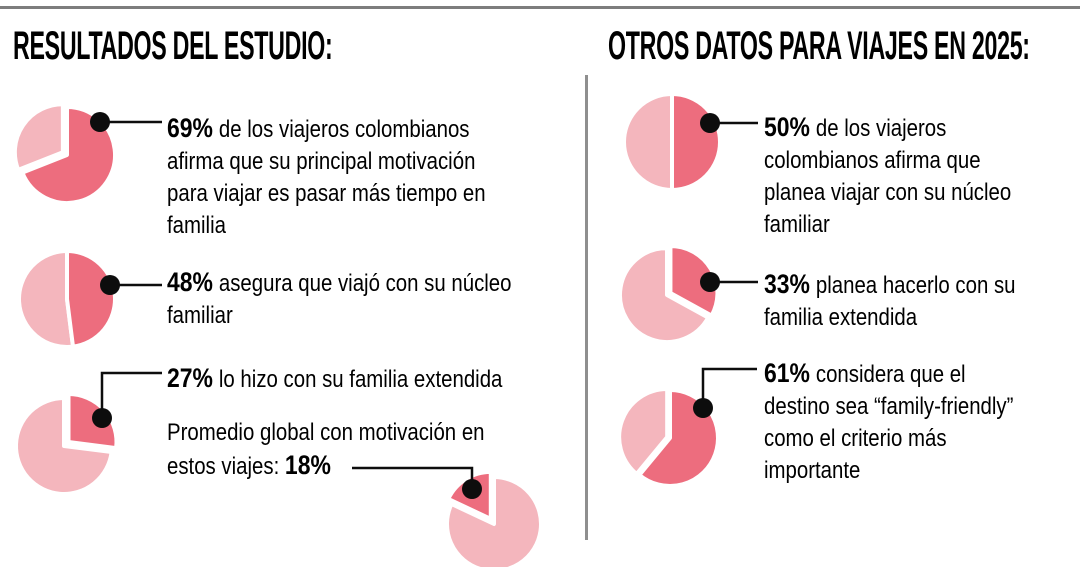  I want to click on pie-50-light-slice, so click(648, 142).